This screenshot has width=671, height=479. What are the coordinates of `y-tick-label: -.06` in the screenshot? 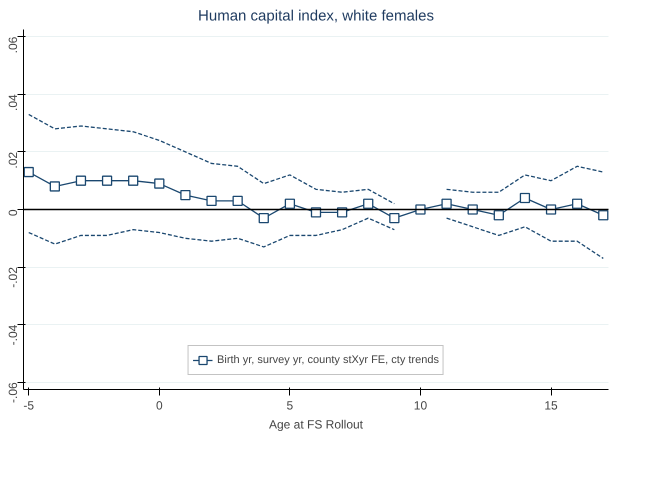 It's located at (13, 392).